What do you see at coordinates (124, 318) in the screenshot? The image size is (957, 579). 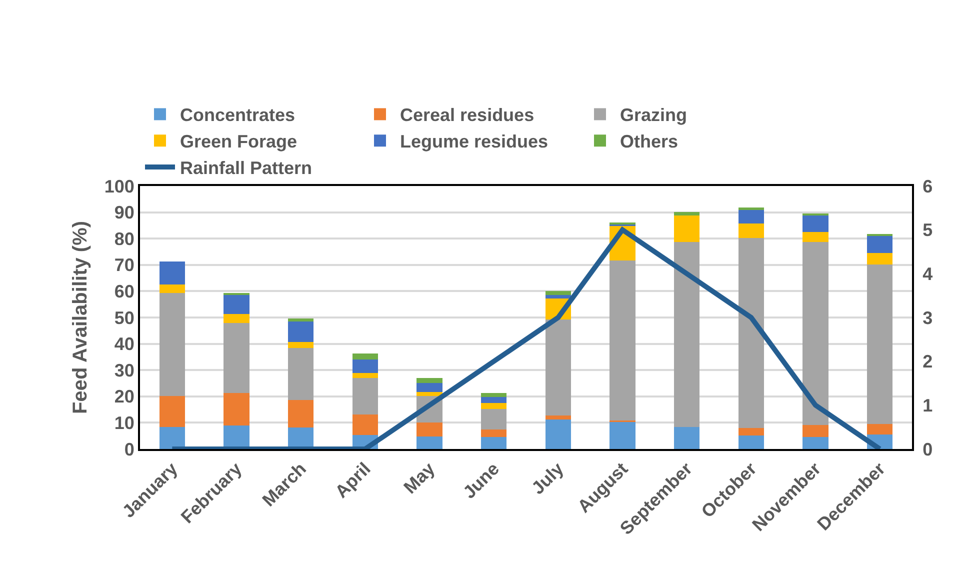 I see `y-tick-label: 50` at bounding box center [124, 318].